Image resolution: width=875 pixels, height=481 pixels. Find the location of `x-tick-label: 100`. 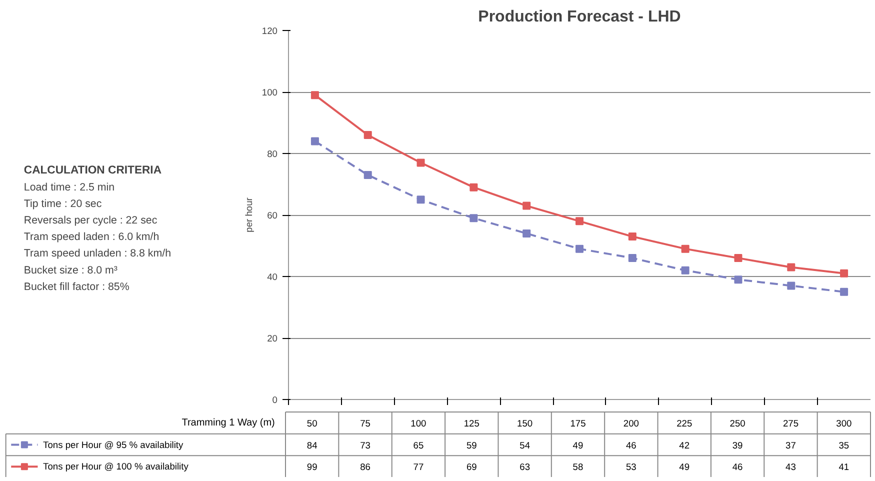

x-tick-label: 100 is located at coordinates (418, 423).